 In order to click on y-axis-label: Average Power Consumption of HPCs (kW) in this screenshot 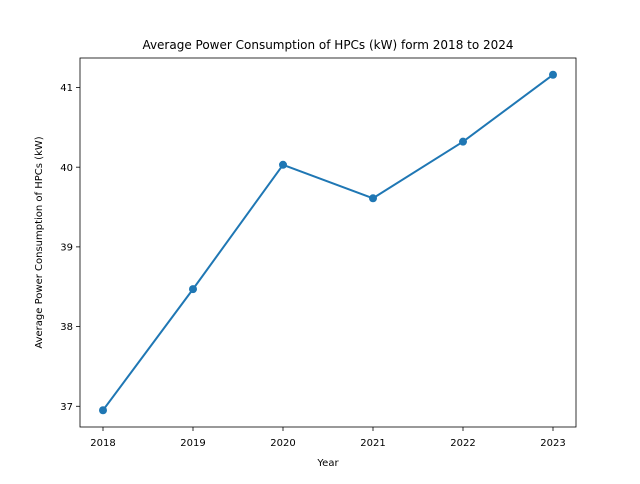, I will do `click(39, 242)`.